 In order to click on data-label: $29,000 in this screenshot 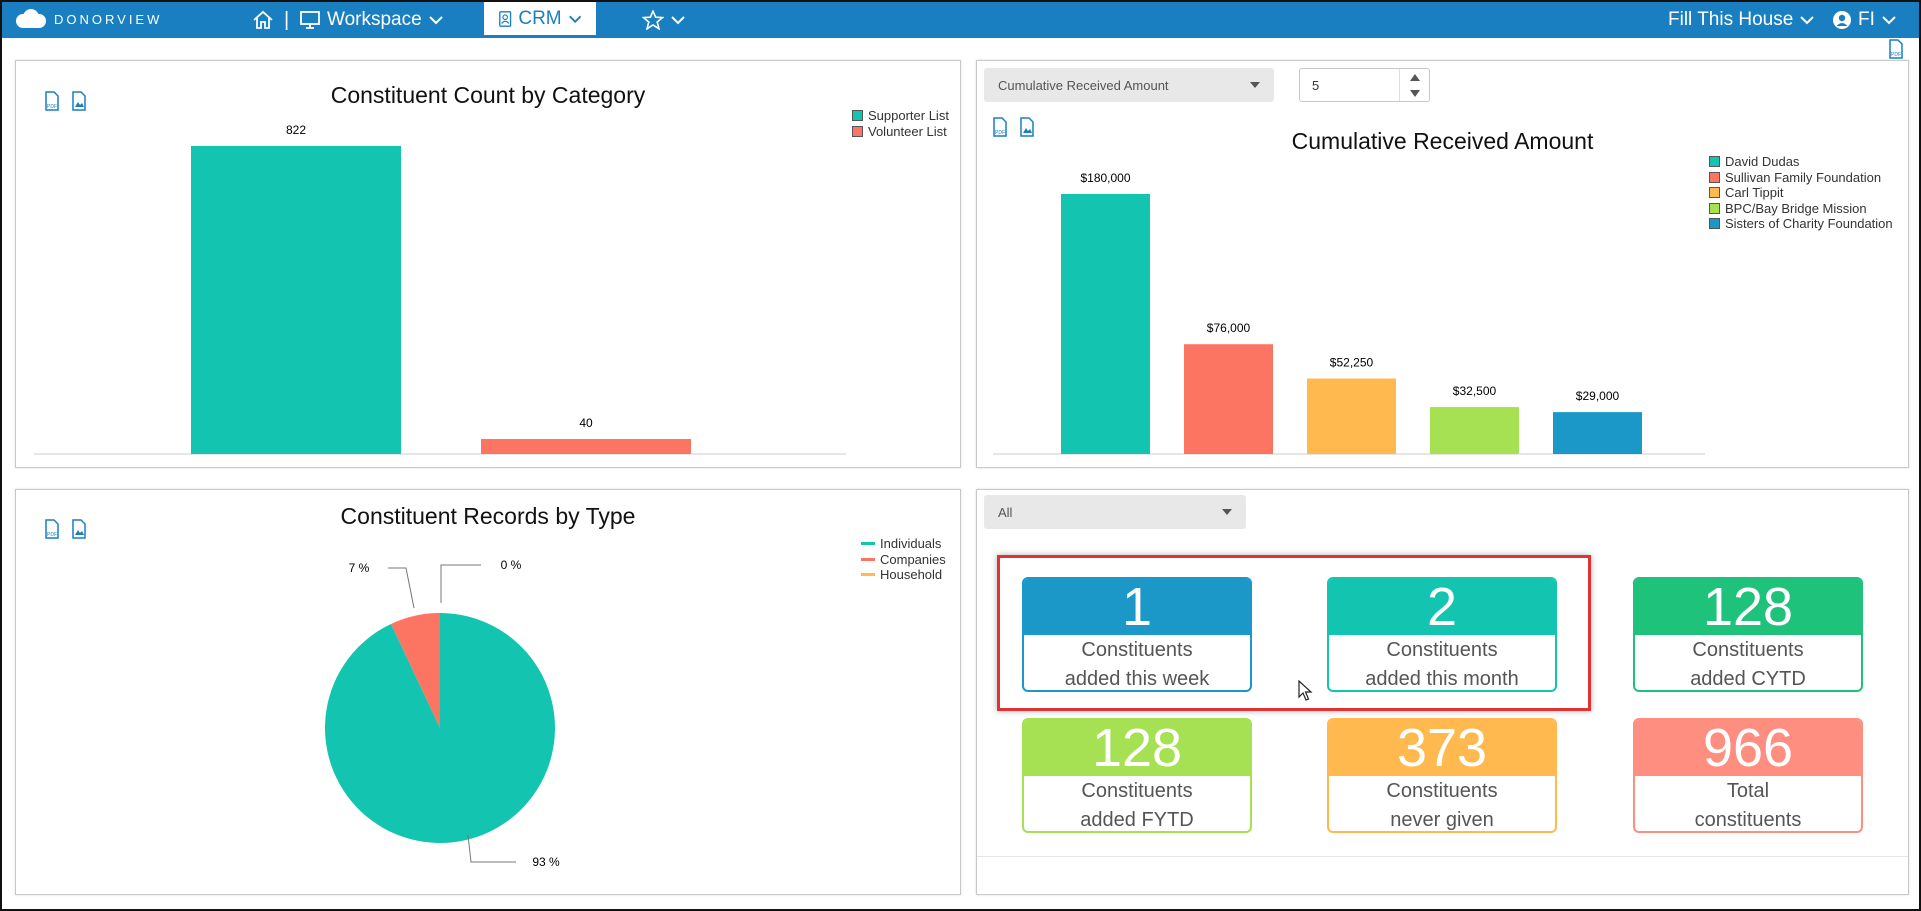, I will do `click(1598, 396)`.